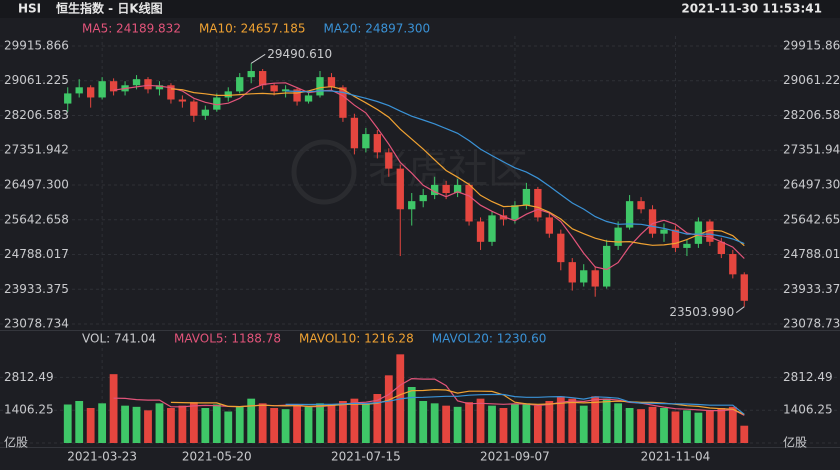 The width and height of the screenshot is (840, 470). Describe the element at coordinates (299, 54) in the screenshot. I see `annotation: 29490.610` at that location.